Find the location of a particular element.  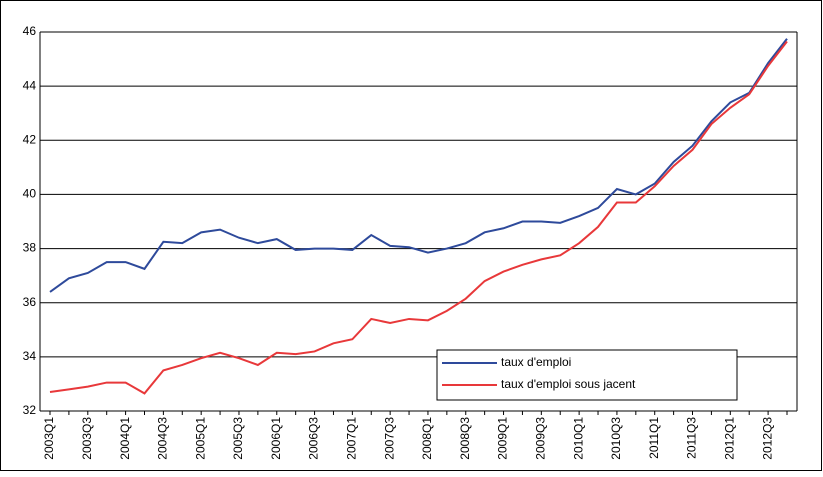

x-tick-label: 2006Q1 is located at coordinates (276, 438).